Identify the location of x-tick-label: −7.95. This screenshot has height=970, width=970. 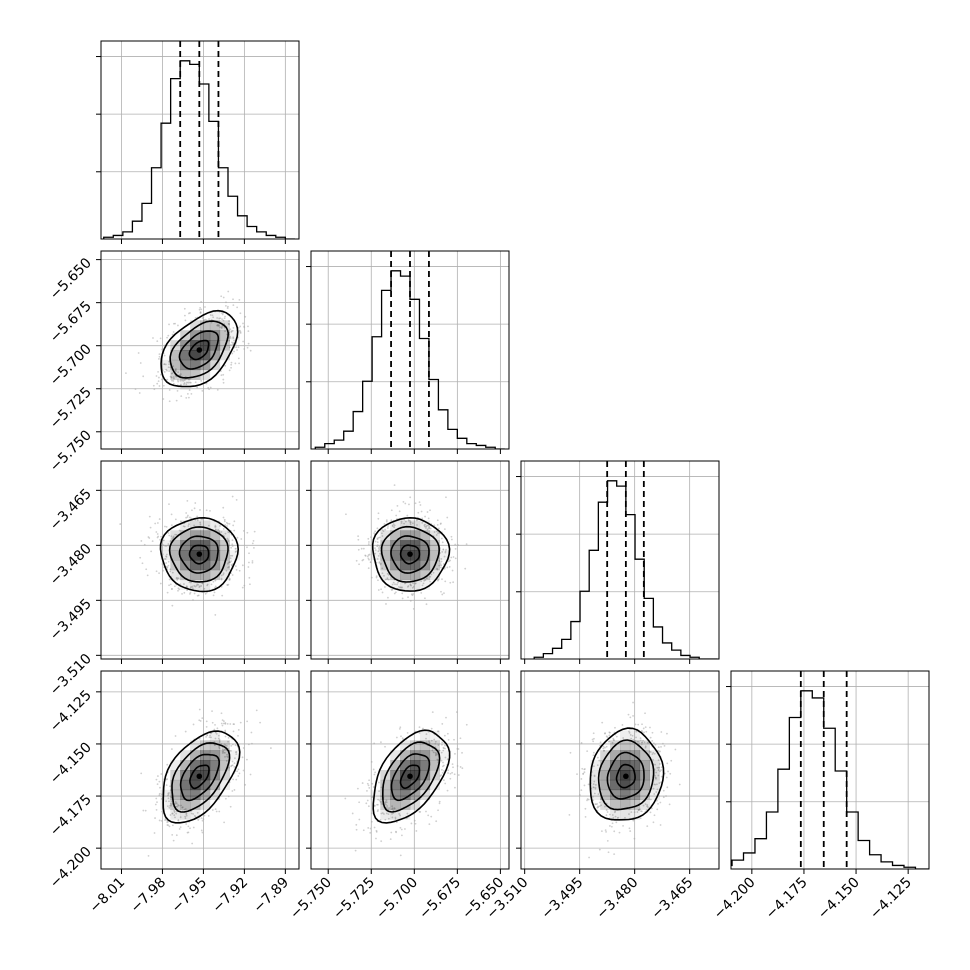
(190, 896).